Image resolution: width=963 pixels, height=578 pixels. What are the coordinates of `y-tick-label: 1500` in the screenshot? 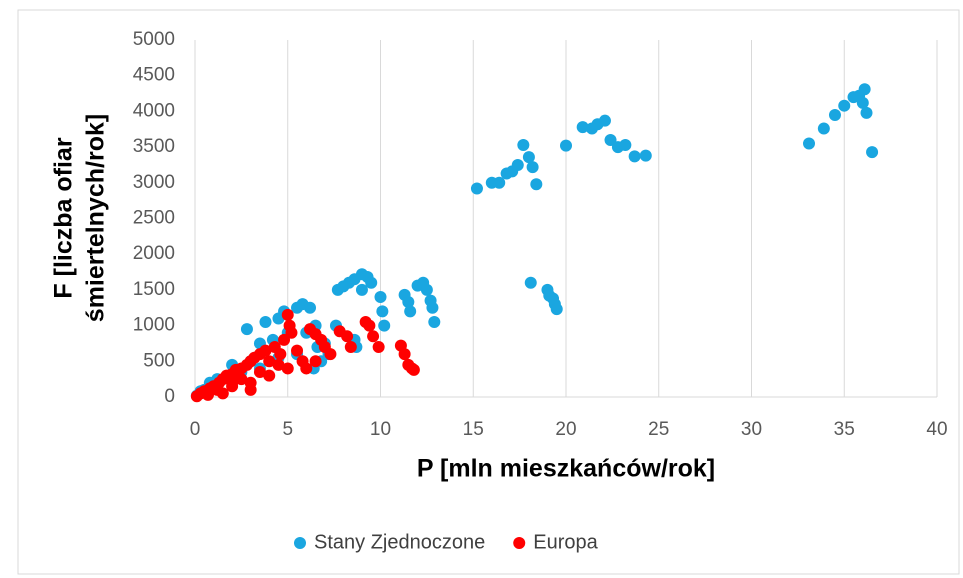 It's located at (154, 289).